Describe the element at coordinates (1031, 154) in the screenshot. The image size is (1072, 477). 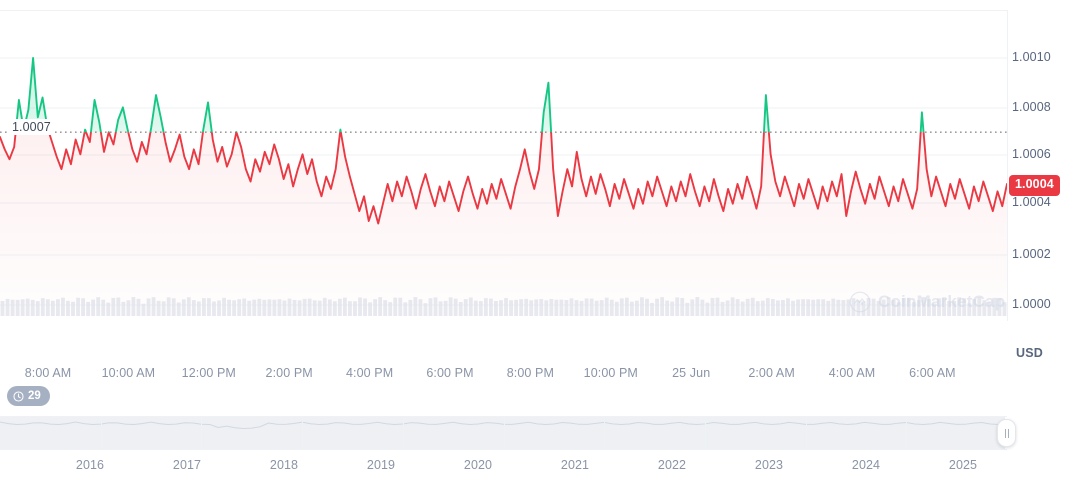
I see `y-axis-tick: 1.0006` at that location.